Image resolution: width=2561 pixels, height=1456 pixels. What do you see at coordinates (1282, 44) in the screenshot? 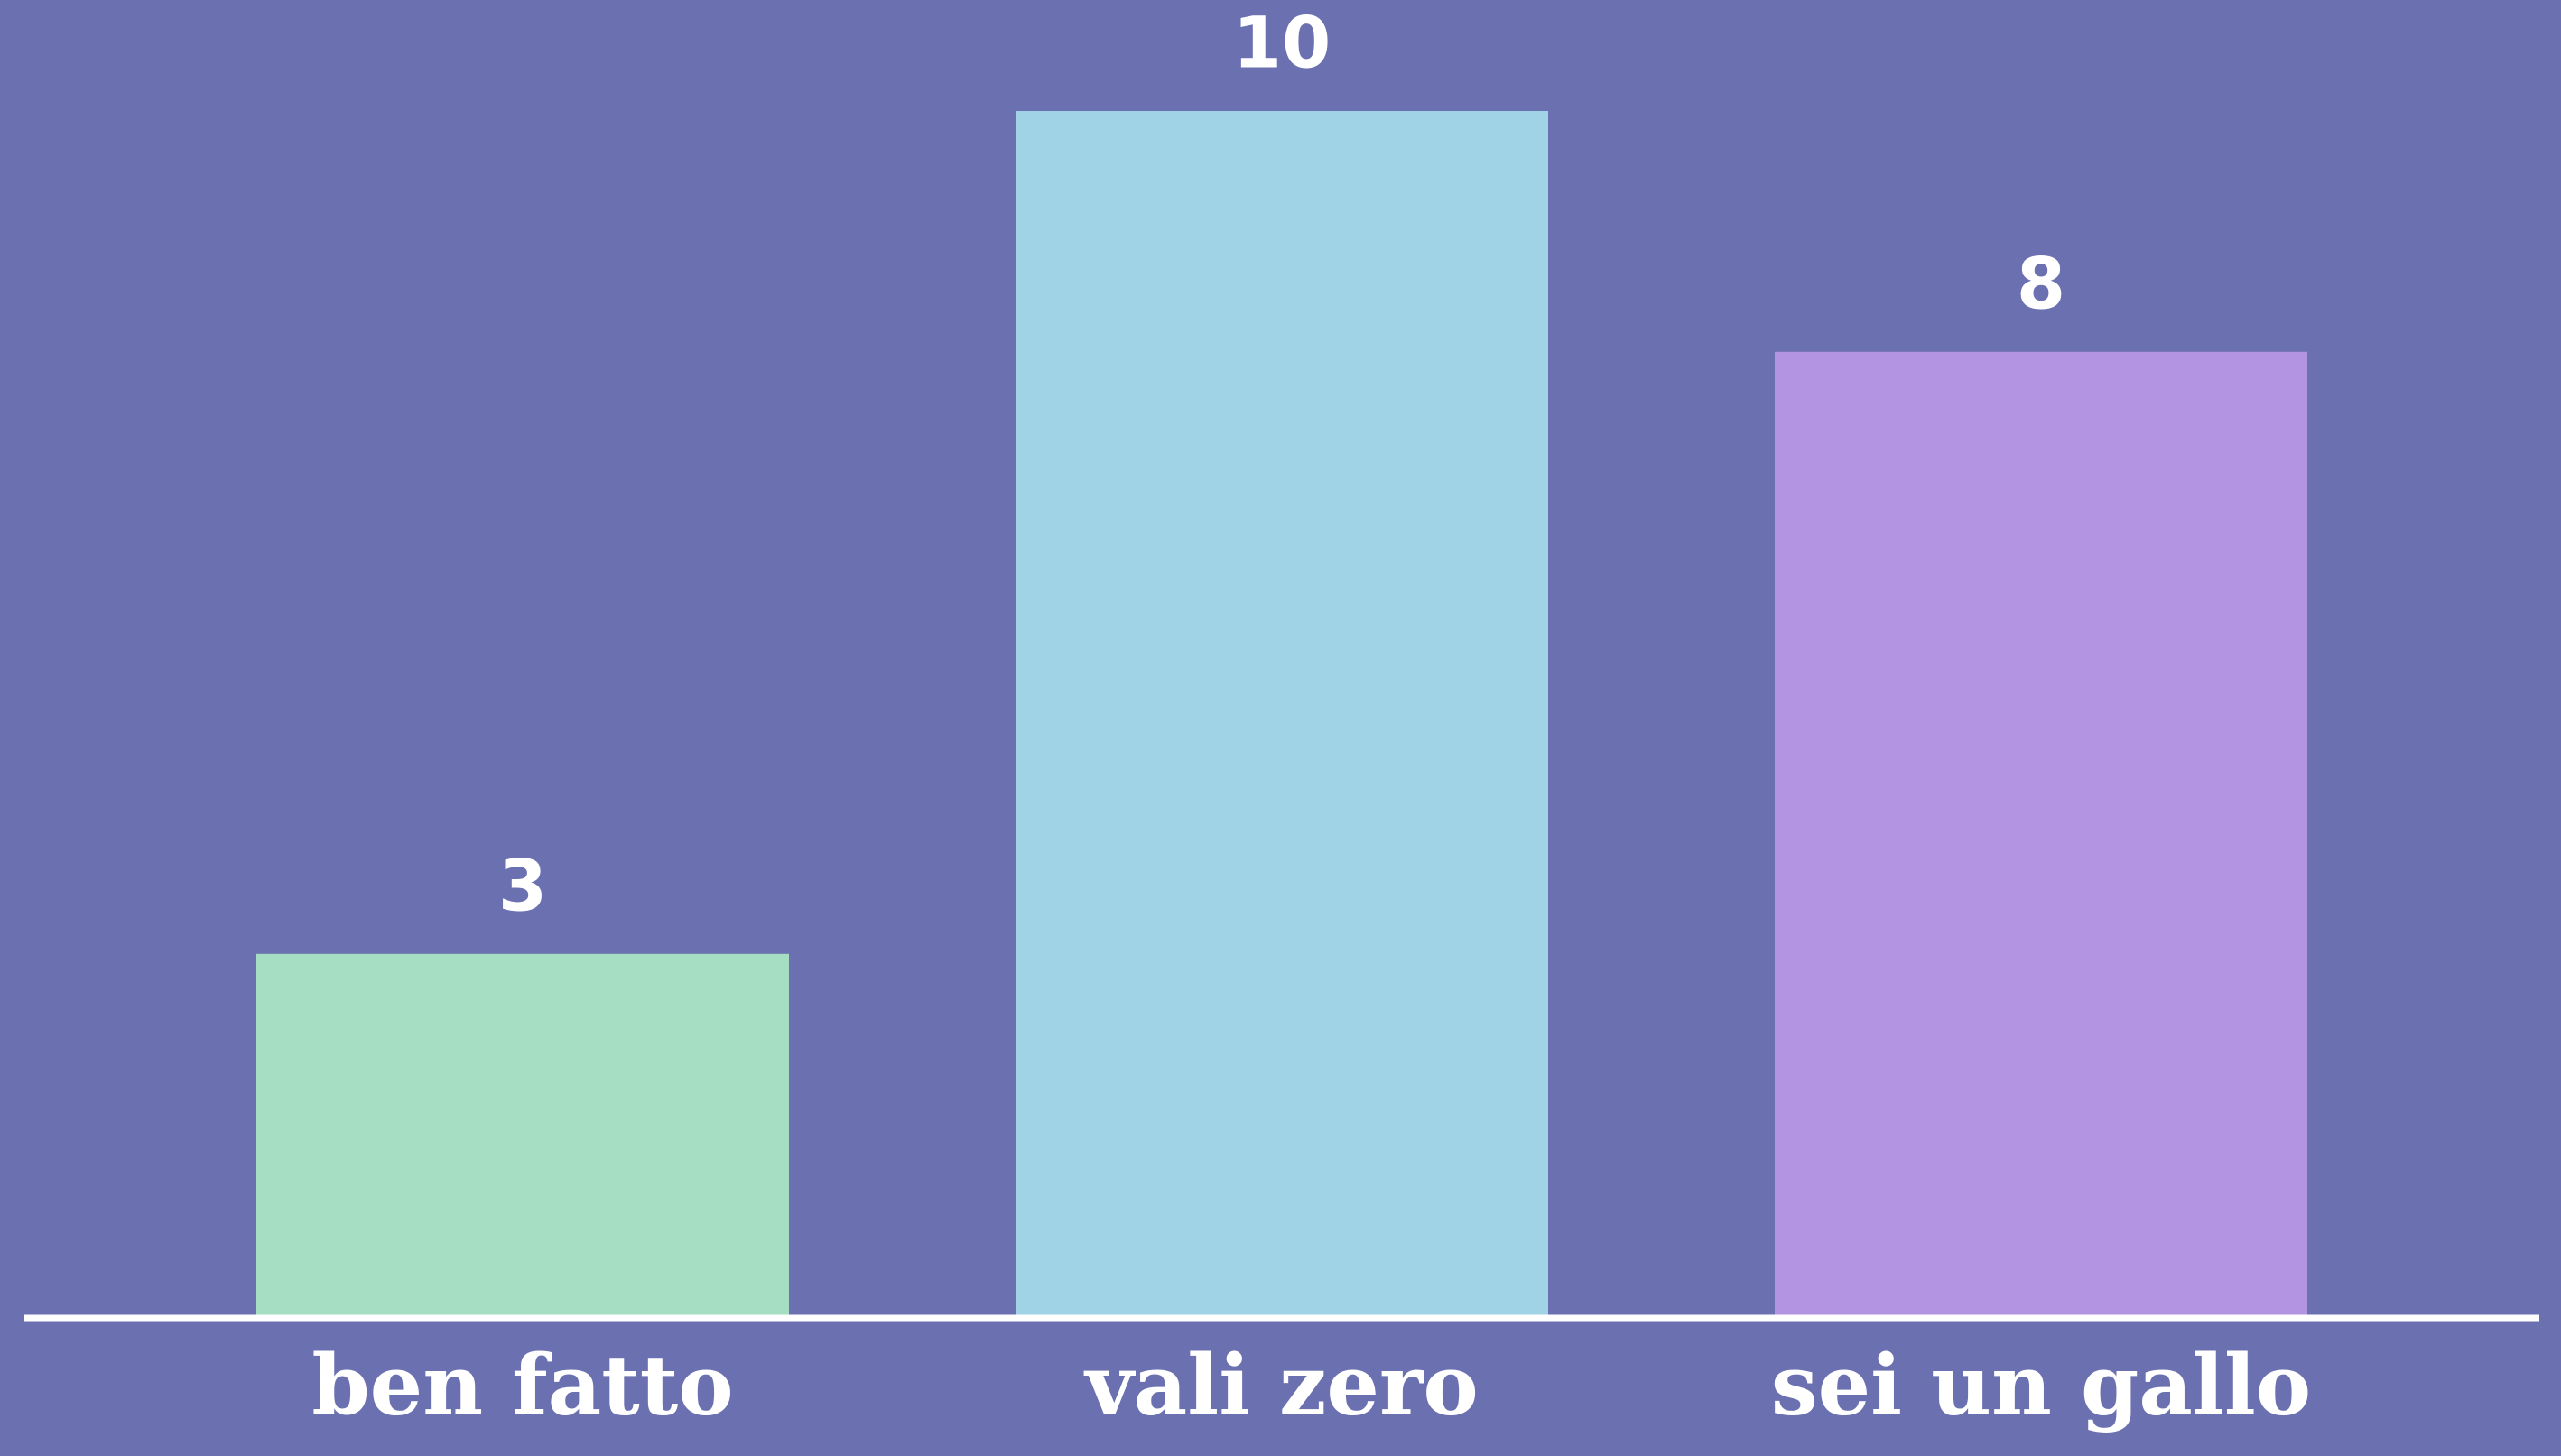
I see `value-label: 10` at bounding box center [1282, 44].